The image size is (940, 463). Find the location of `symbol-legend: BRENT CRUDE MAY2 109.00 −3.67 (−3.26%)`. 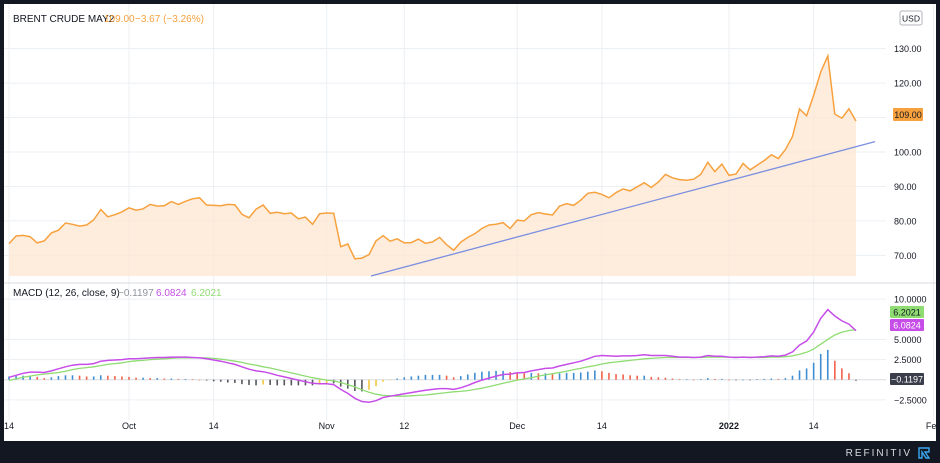

symbol-legend: BRENT CRUDE MAY2 109.00 −3.67 (−3.26%) is located at coordinates (108, 19).